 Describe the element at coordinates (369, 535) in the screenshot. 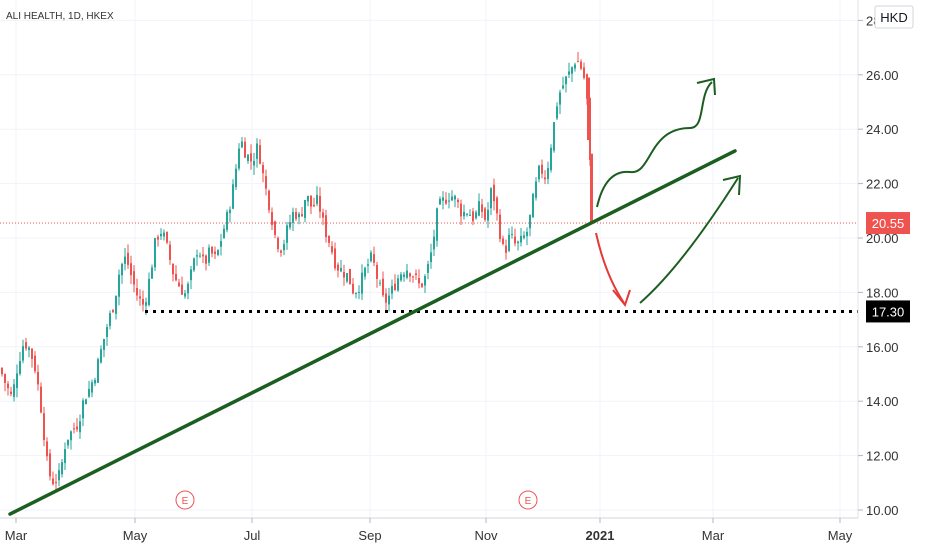

I see `x-tick-label: Sep` at that location.